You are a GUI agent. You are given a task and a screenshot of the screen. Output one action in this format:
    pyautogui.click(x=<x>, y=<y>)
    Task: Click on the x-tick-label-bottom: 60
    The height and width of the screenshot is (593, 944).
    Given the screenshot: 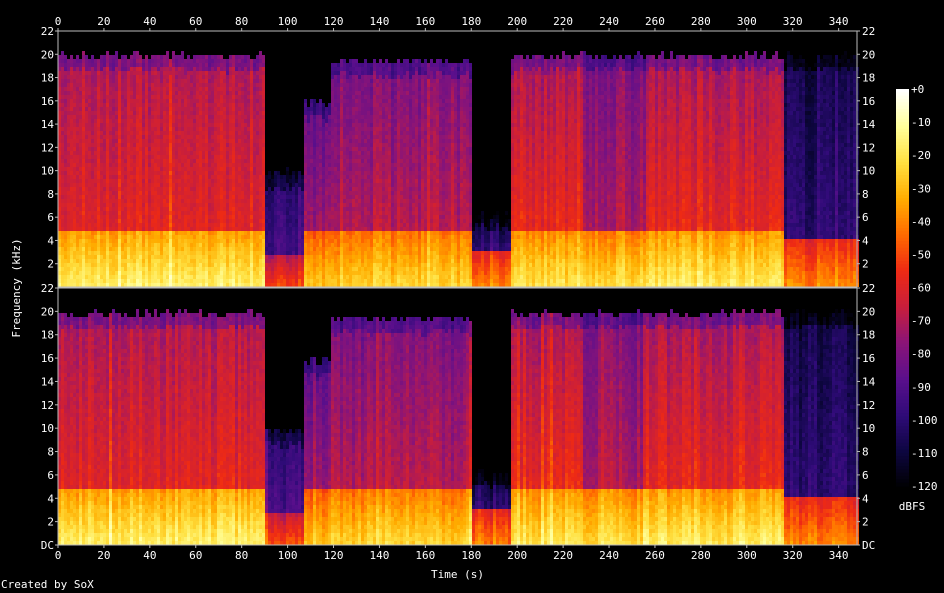 What is the action you would take?
    pyautogui.click(x=195, y=555)
    